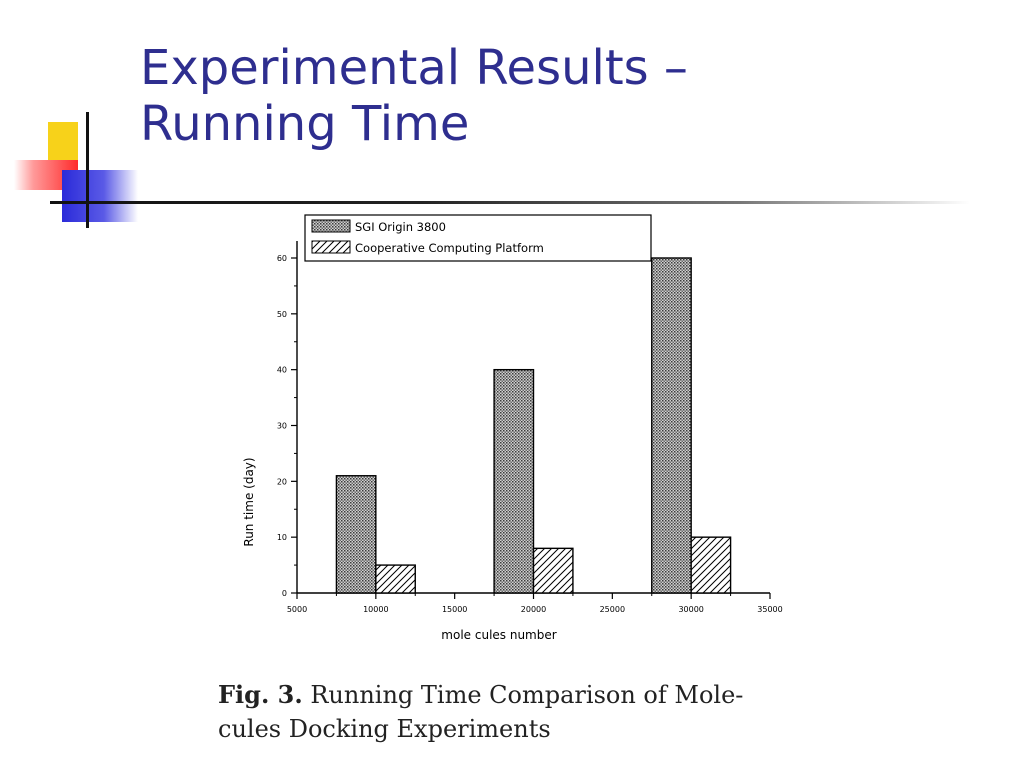 The height and width of the screenshot is (768, 1024). Describe the element at coordinates (282, 258) in the screenshot. I see `y-tick-label: 60` at that location.